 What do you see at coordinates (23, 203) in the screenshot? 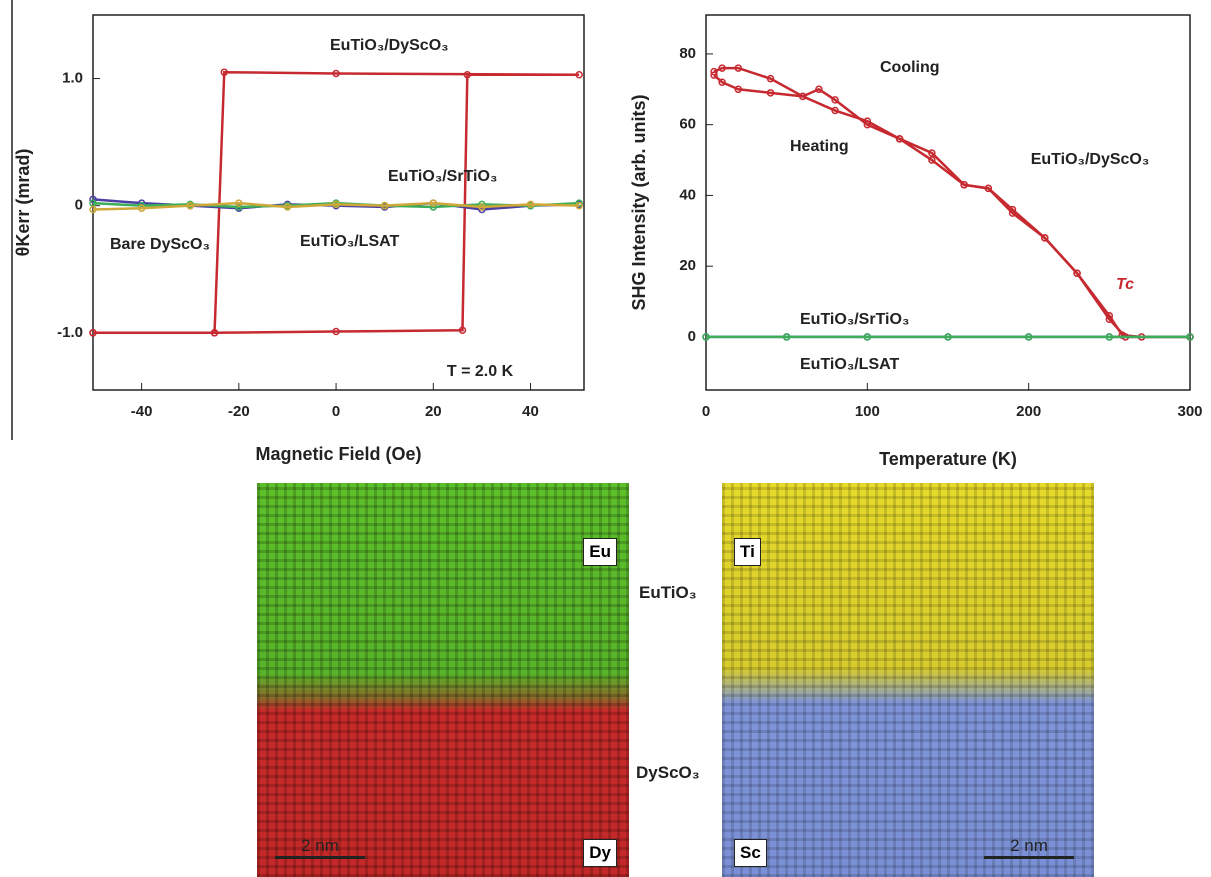
I see `y-axis-title: θKerr (mrad)` at bounding box center [23, 203].